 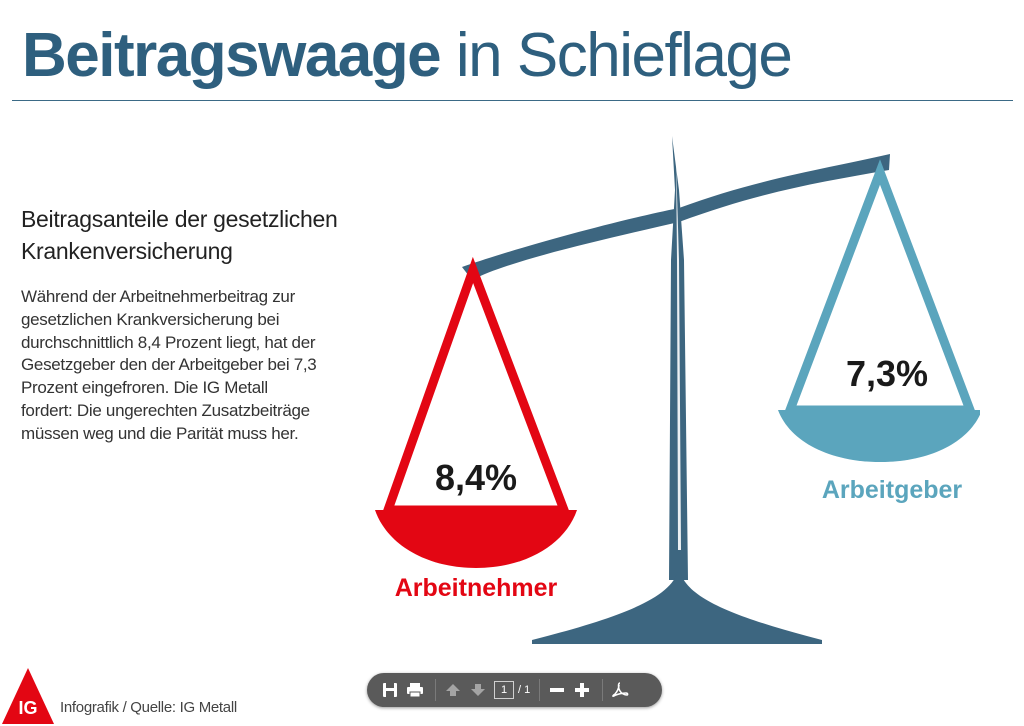 I want to click on pan-arbeitnehmer: 8,4% Arbeitnehmer, so click(x=476, y=429).